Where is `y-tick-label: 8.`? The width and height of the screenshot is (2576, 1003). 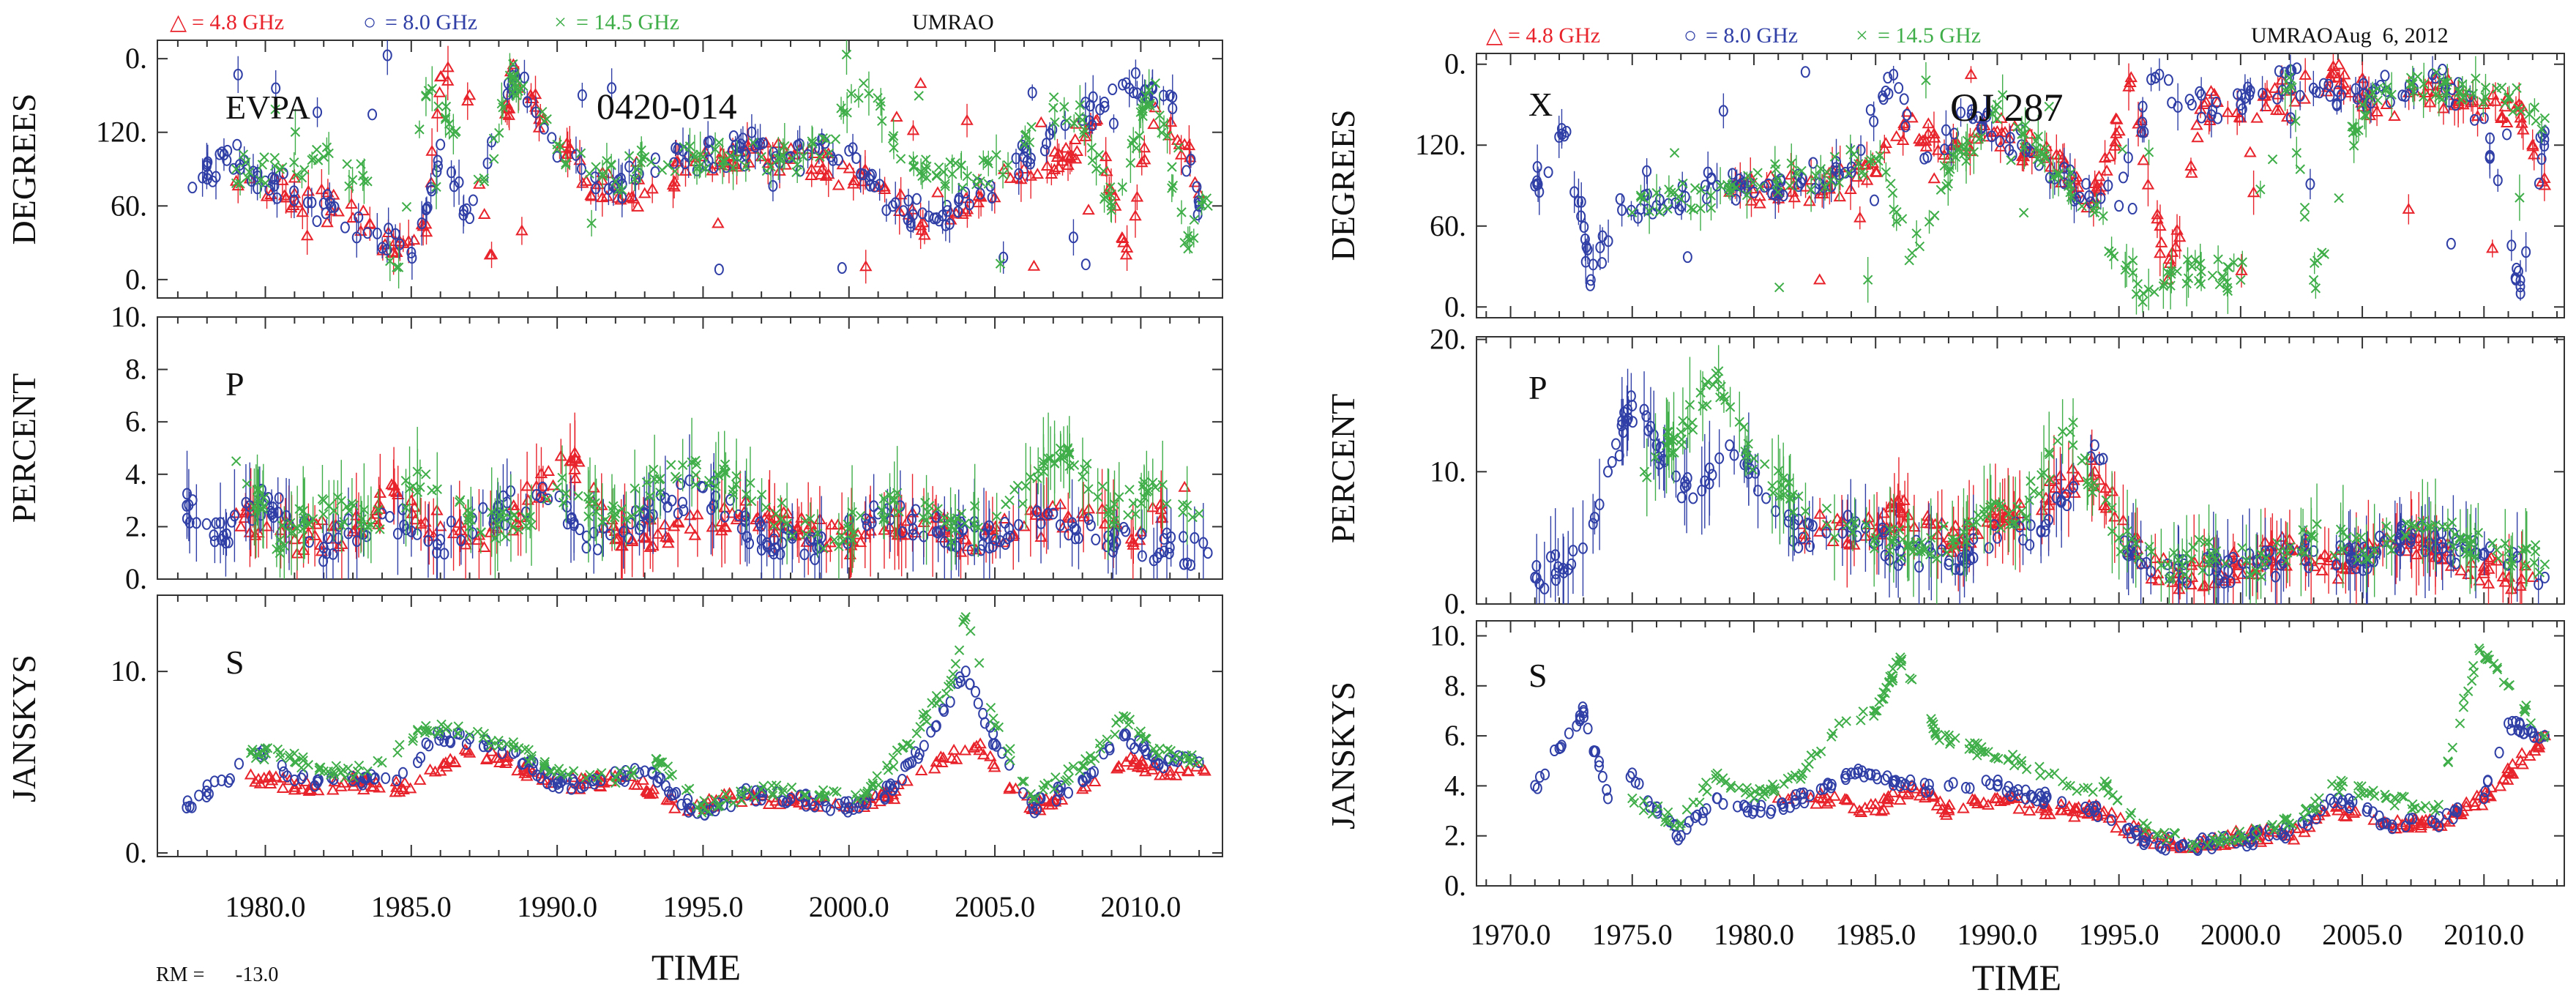 y-tick-label: 8. is located at coordinates (136, 370).